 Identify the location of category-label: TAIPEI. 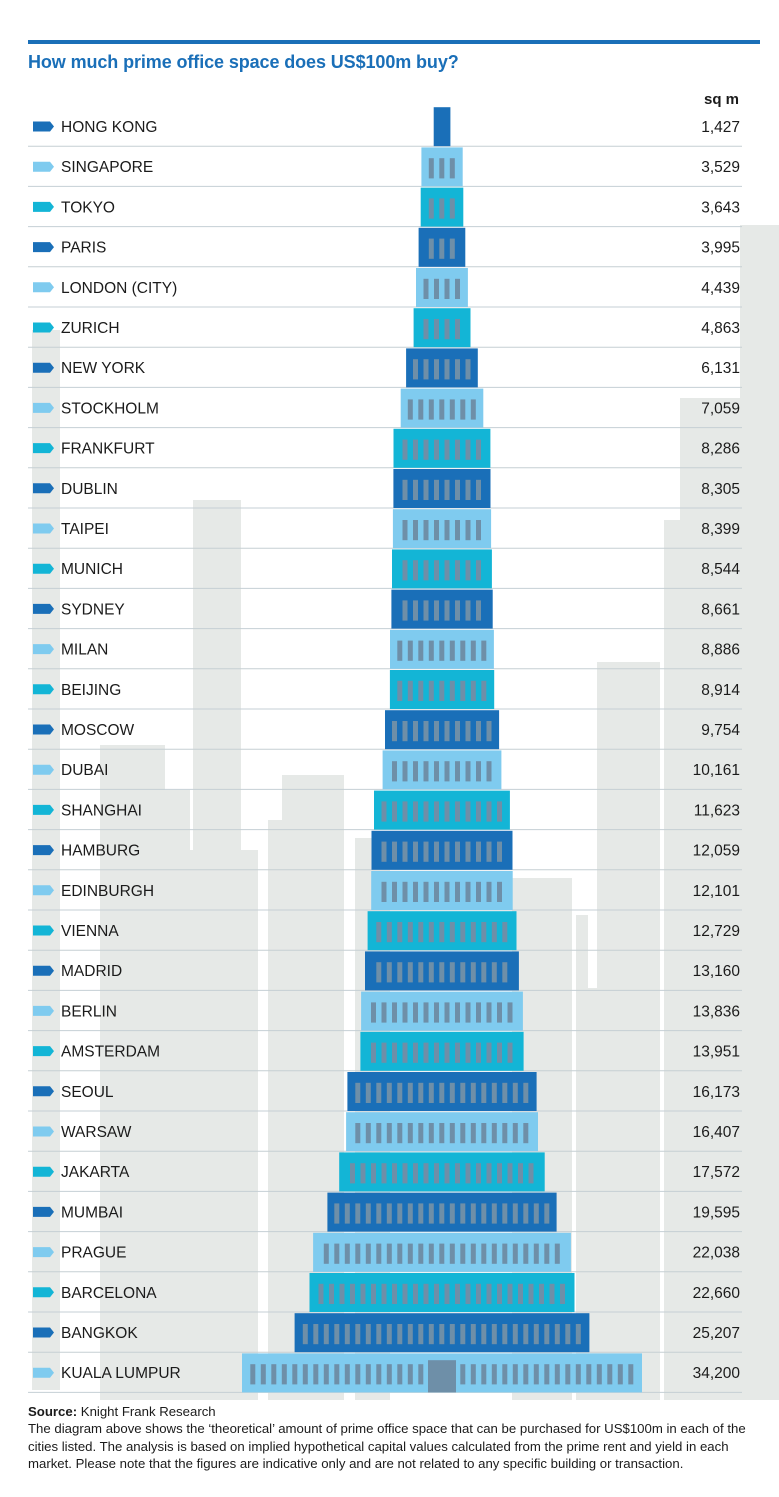
(85, 529).